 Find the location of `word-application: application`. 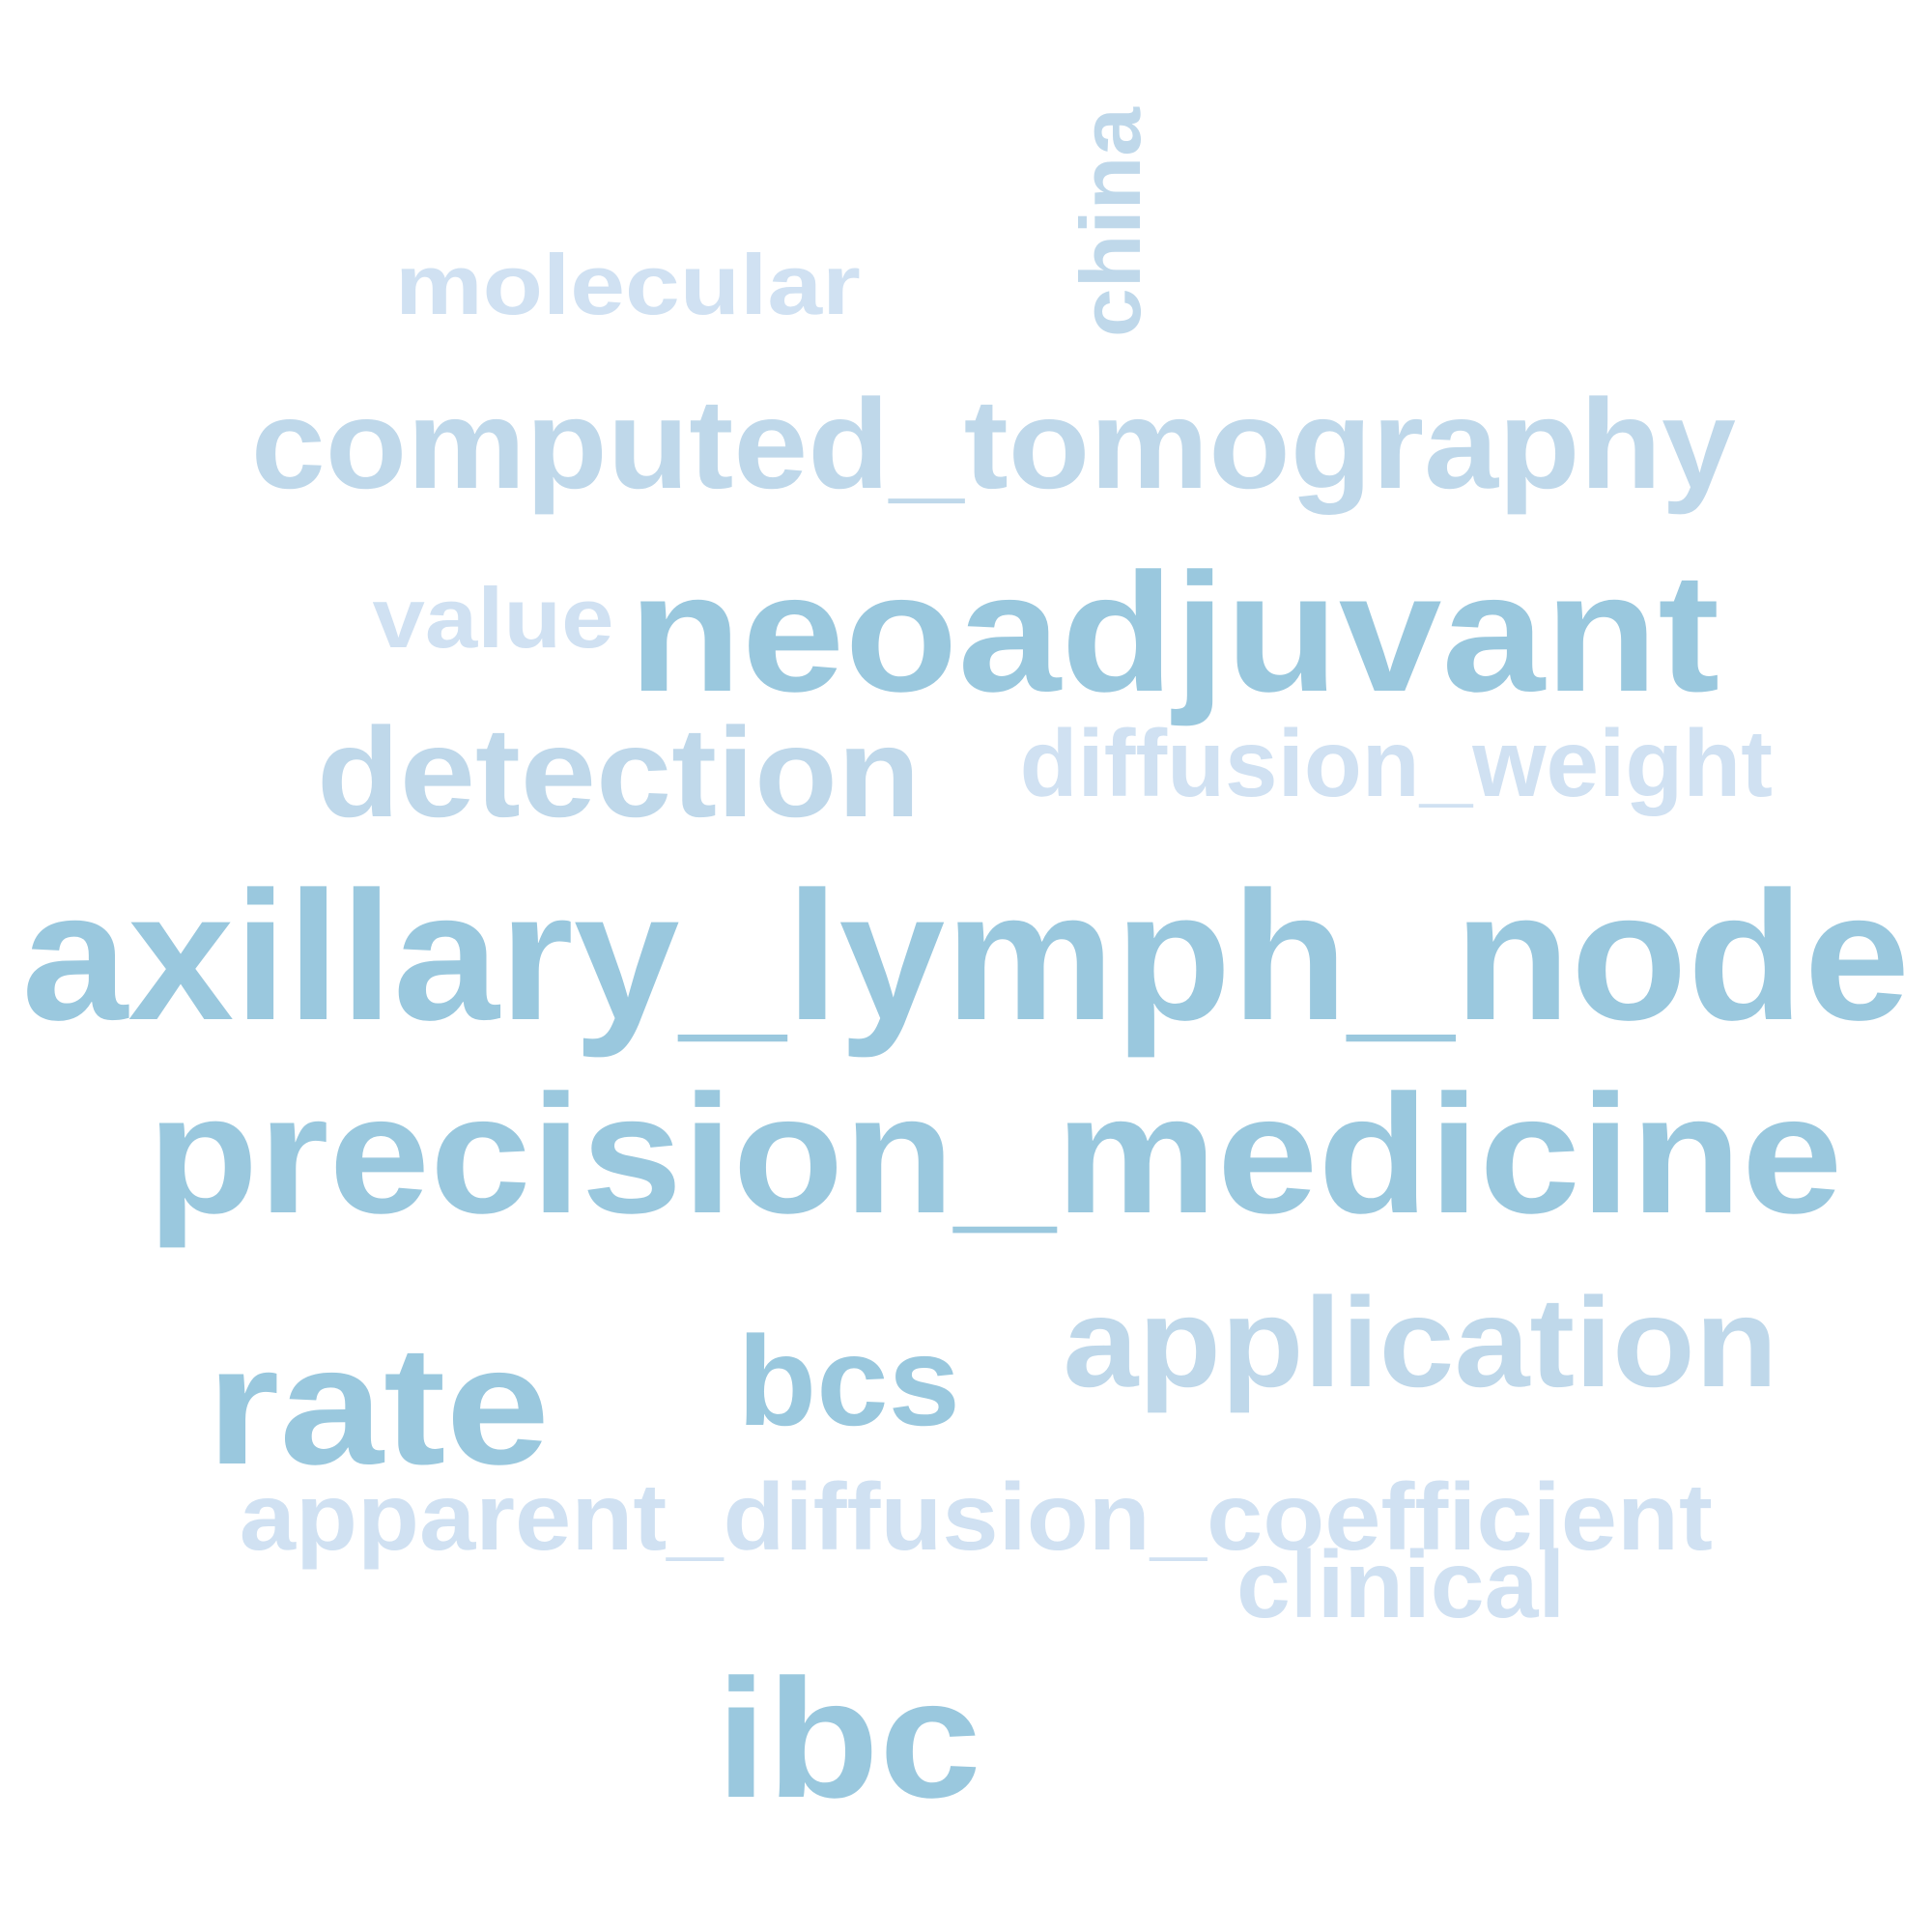

word-application: application is located at coordinates (1419, 1342).